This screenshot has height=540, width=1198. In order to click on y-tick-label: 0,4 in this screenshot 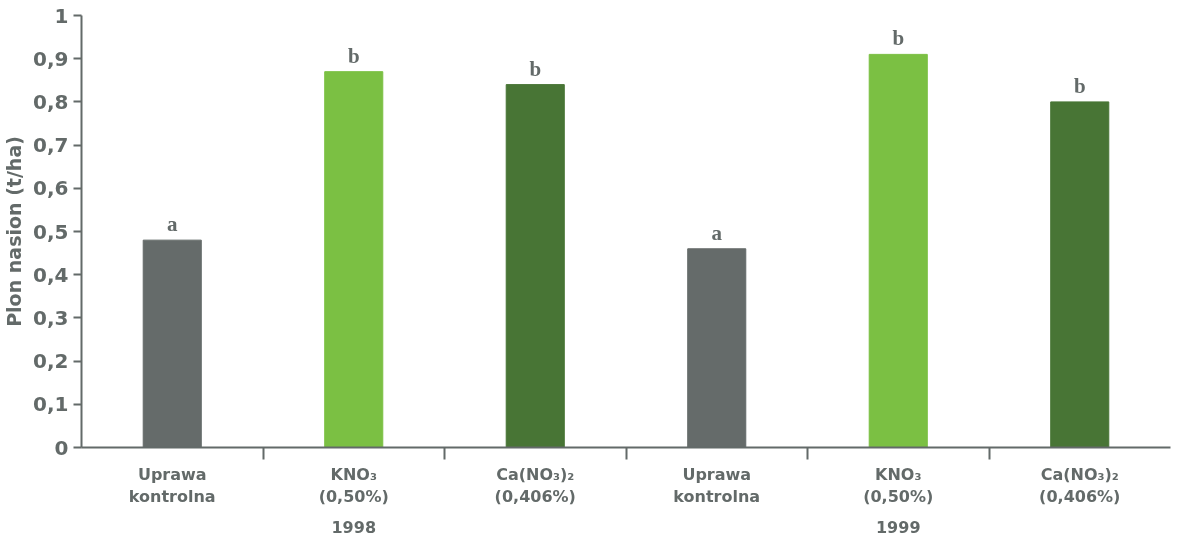, I will do `click(51, 274)`.